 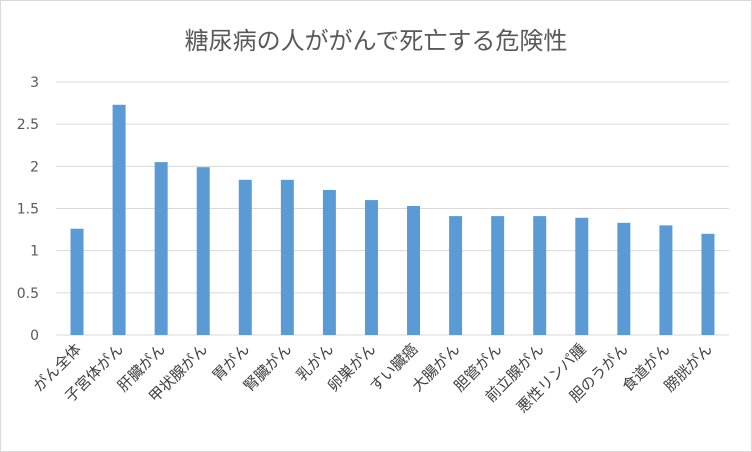 What do you see at coordinates (34, 83) in the screenshot?
I see `y-tick-label: 3` at bounding box center [34, 83].